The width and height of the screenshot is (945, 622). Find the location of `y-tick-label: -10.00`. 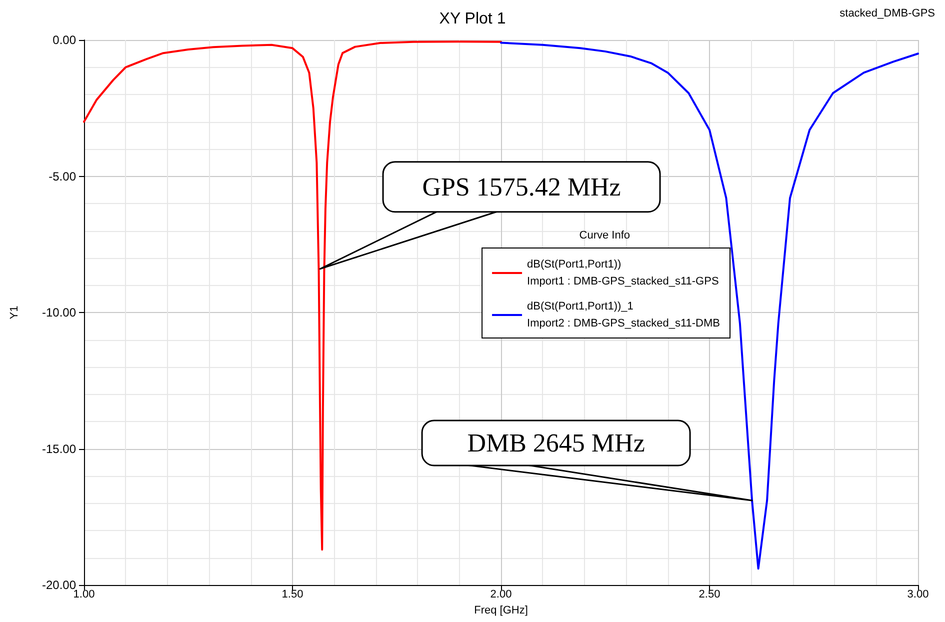

y-tick-label: -10.00 is located at coordinates (59, 313).